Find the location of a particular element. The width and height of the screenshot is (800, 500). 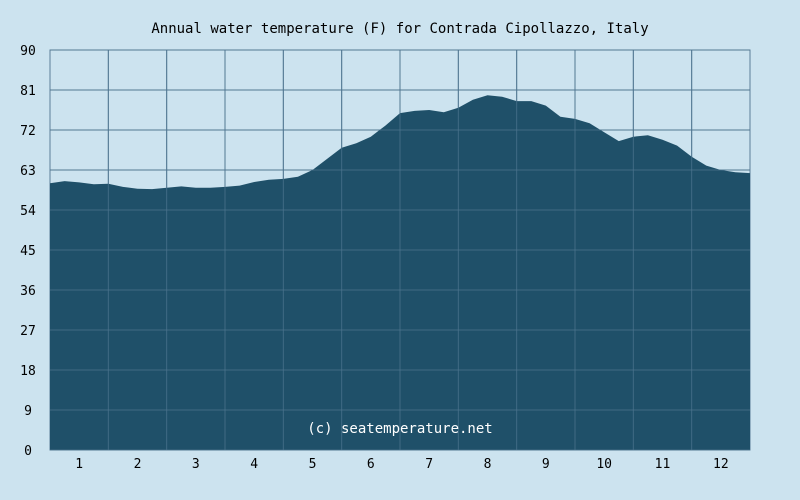

x-tick-label: 12 is located at coordinates (721, 464).